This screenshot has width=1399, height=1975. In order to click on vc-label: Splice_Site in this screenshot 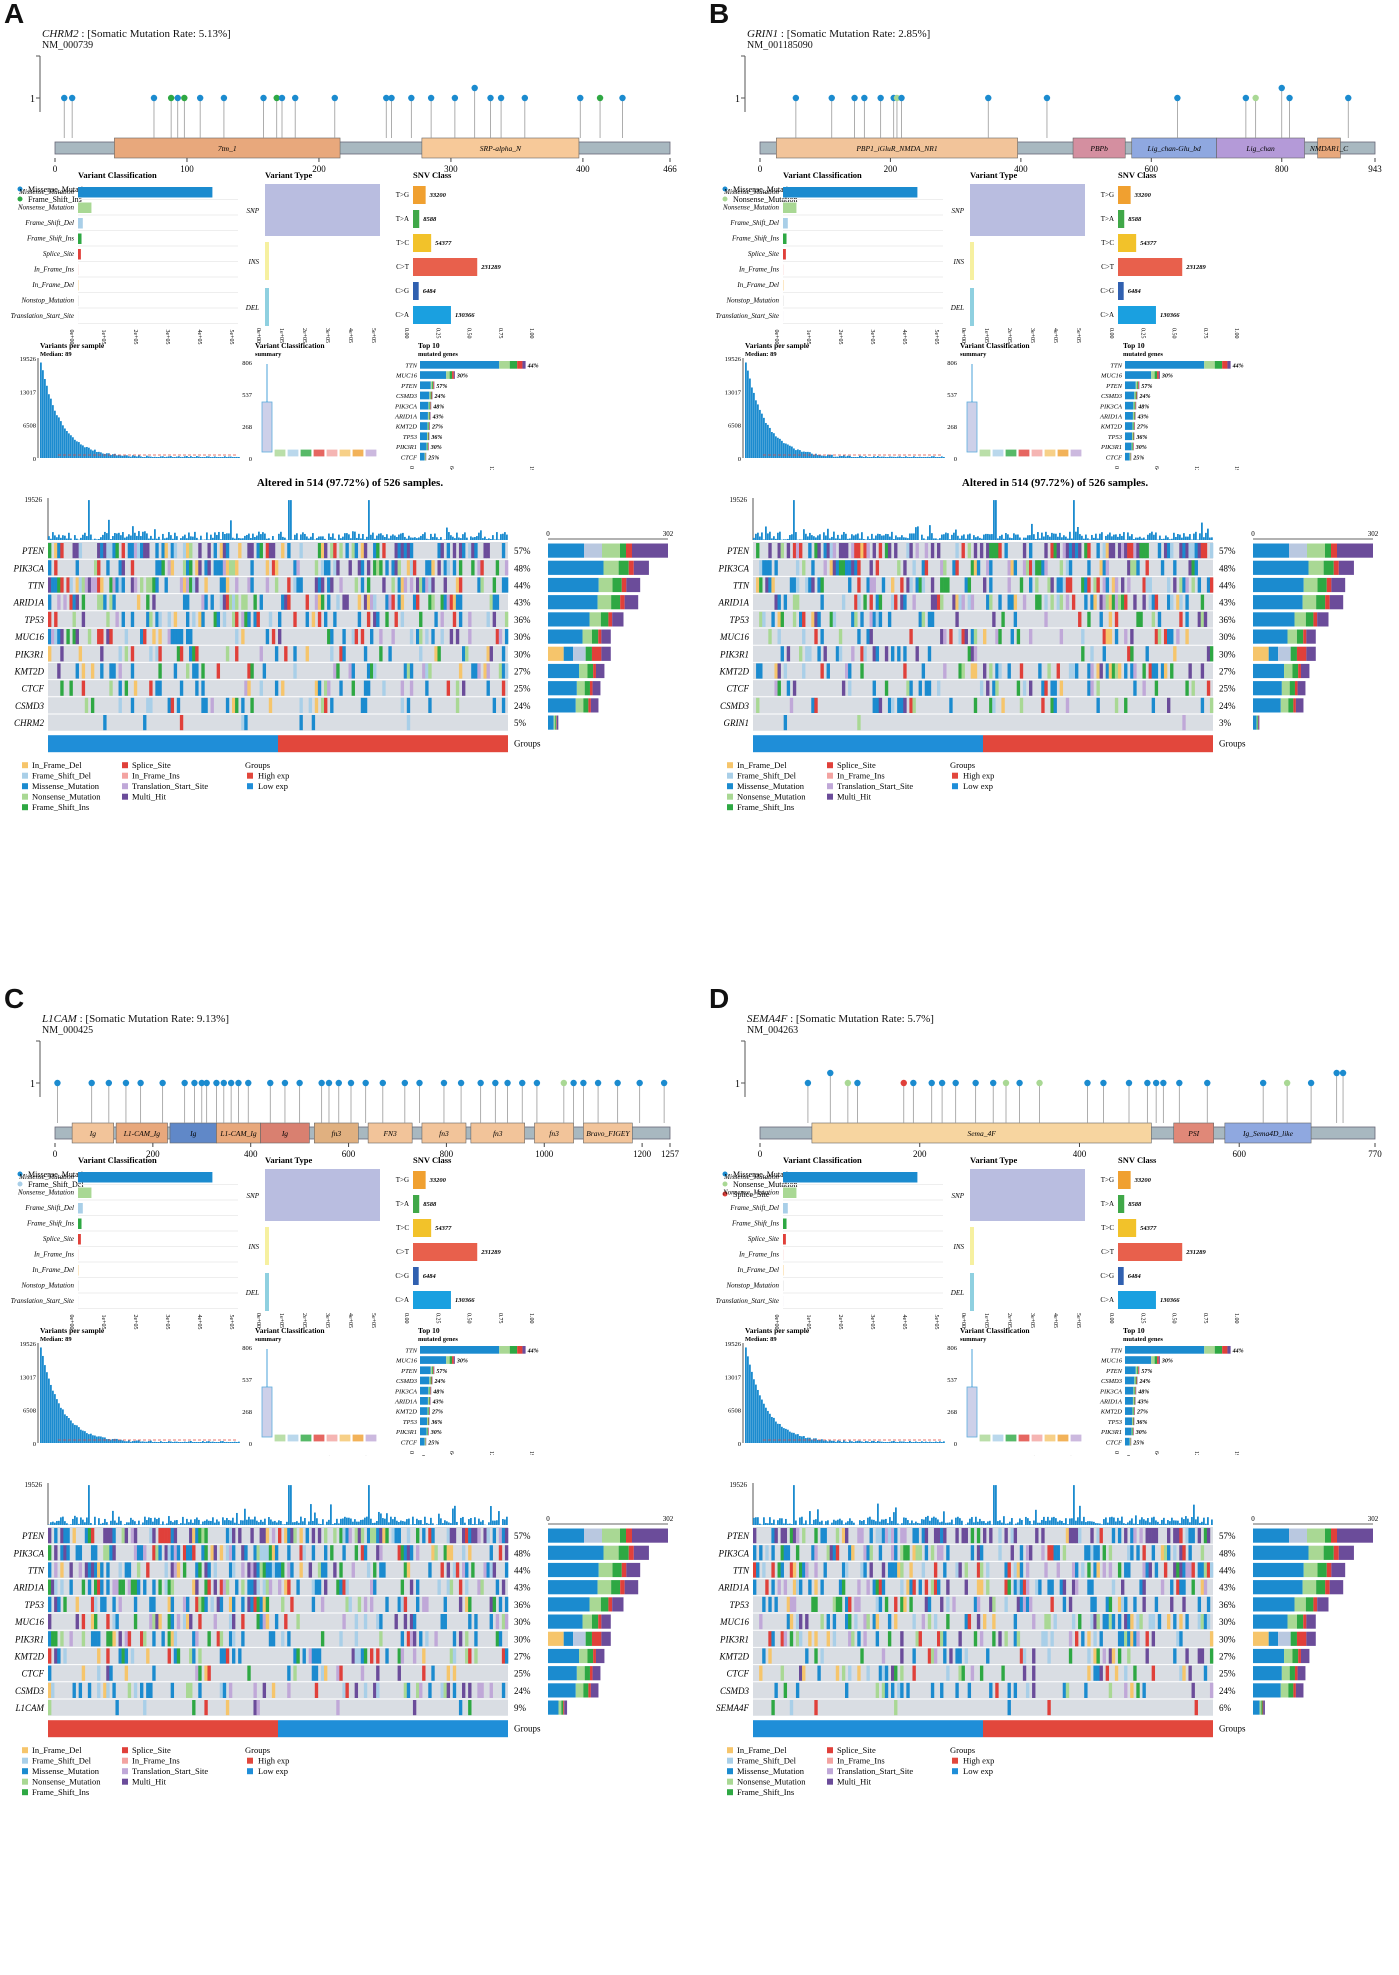, I will do `click(763, 254)`.